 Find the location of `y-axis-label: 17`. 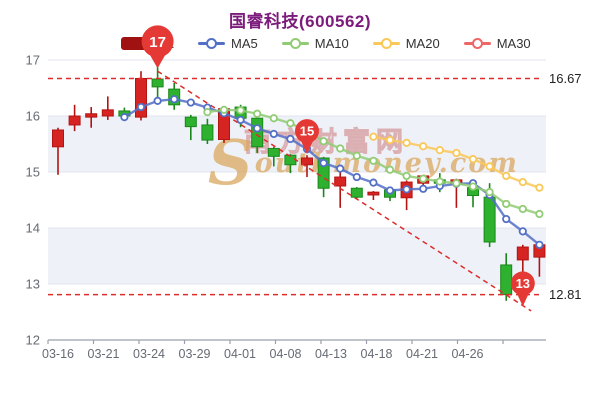

y-axis-label: 17 is located at coordinates (33, 60).